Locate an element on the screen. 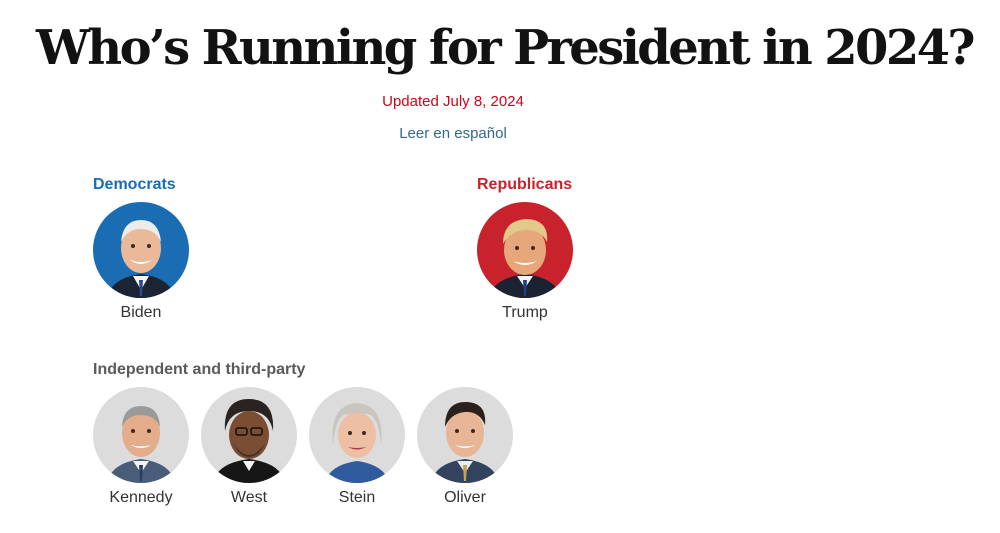  candidate-stein: Stein is located at coordinates (357, 447).